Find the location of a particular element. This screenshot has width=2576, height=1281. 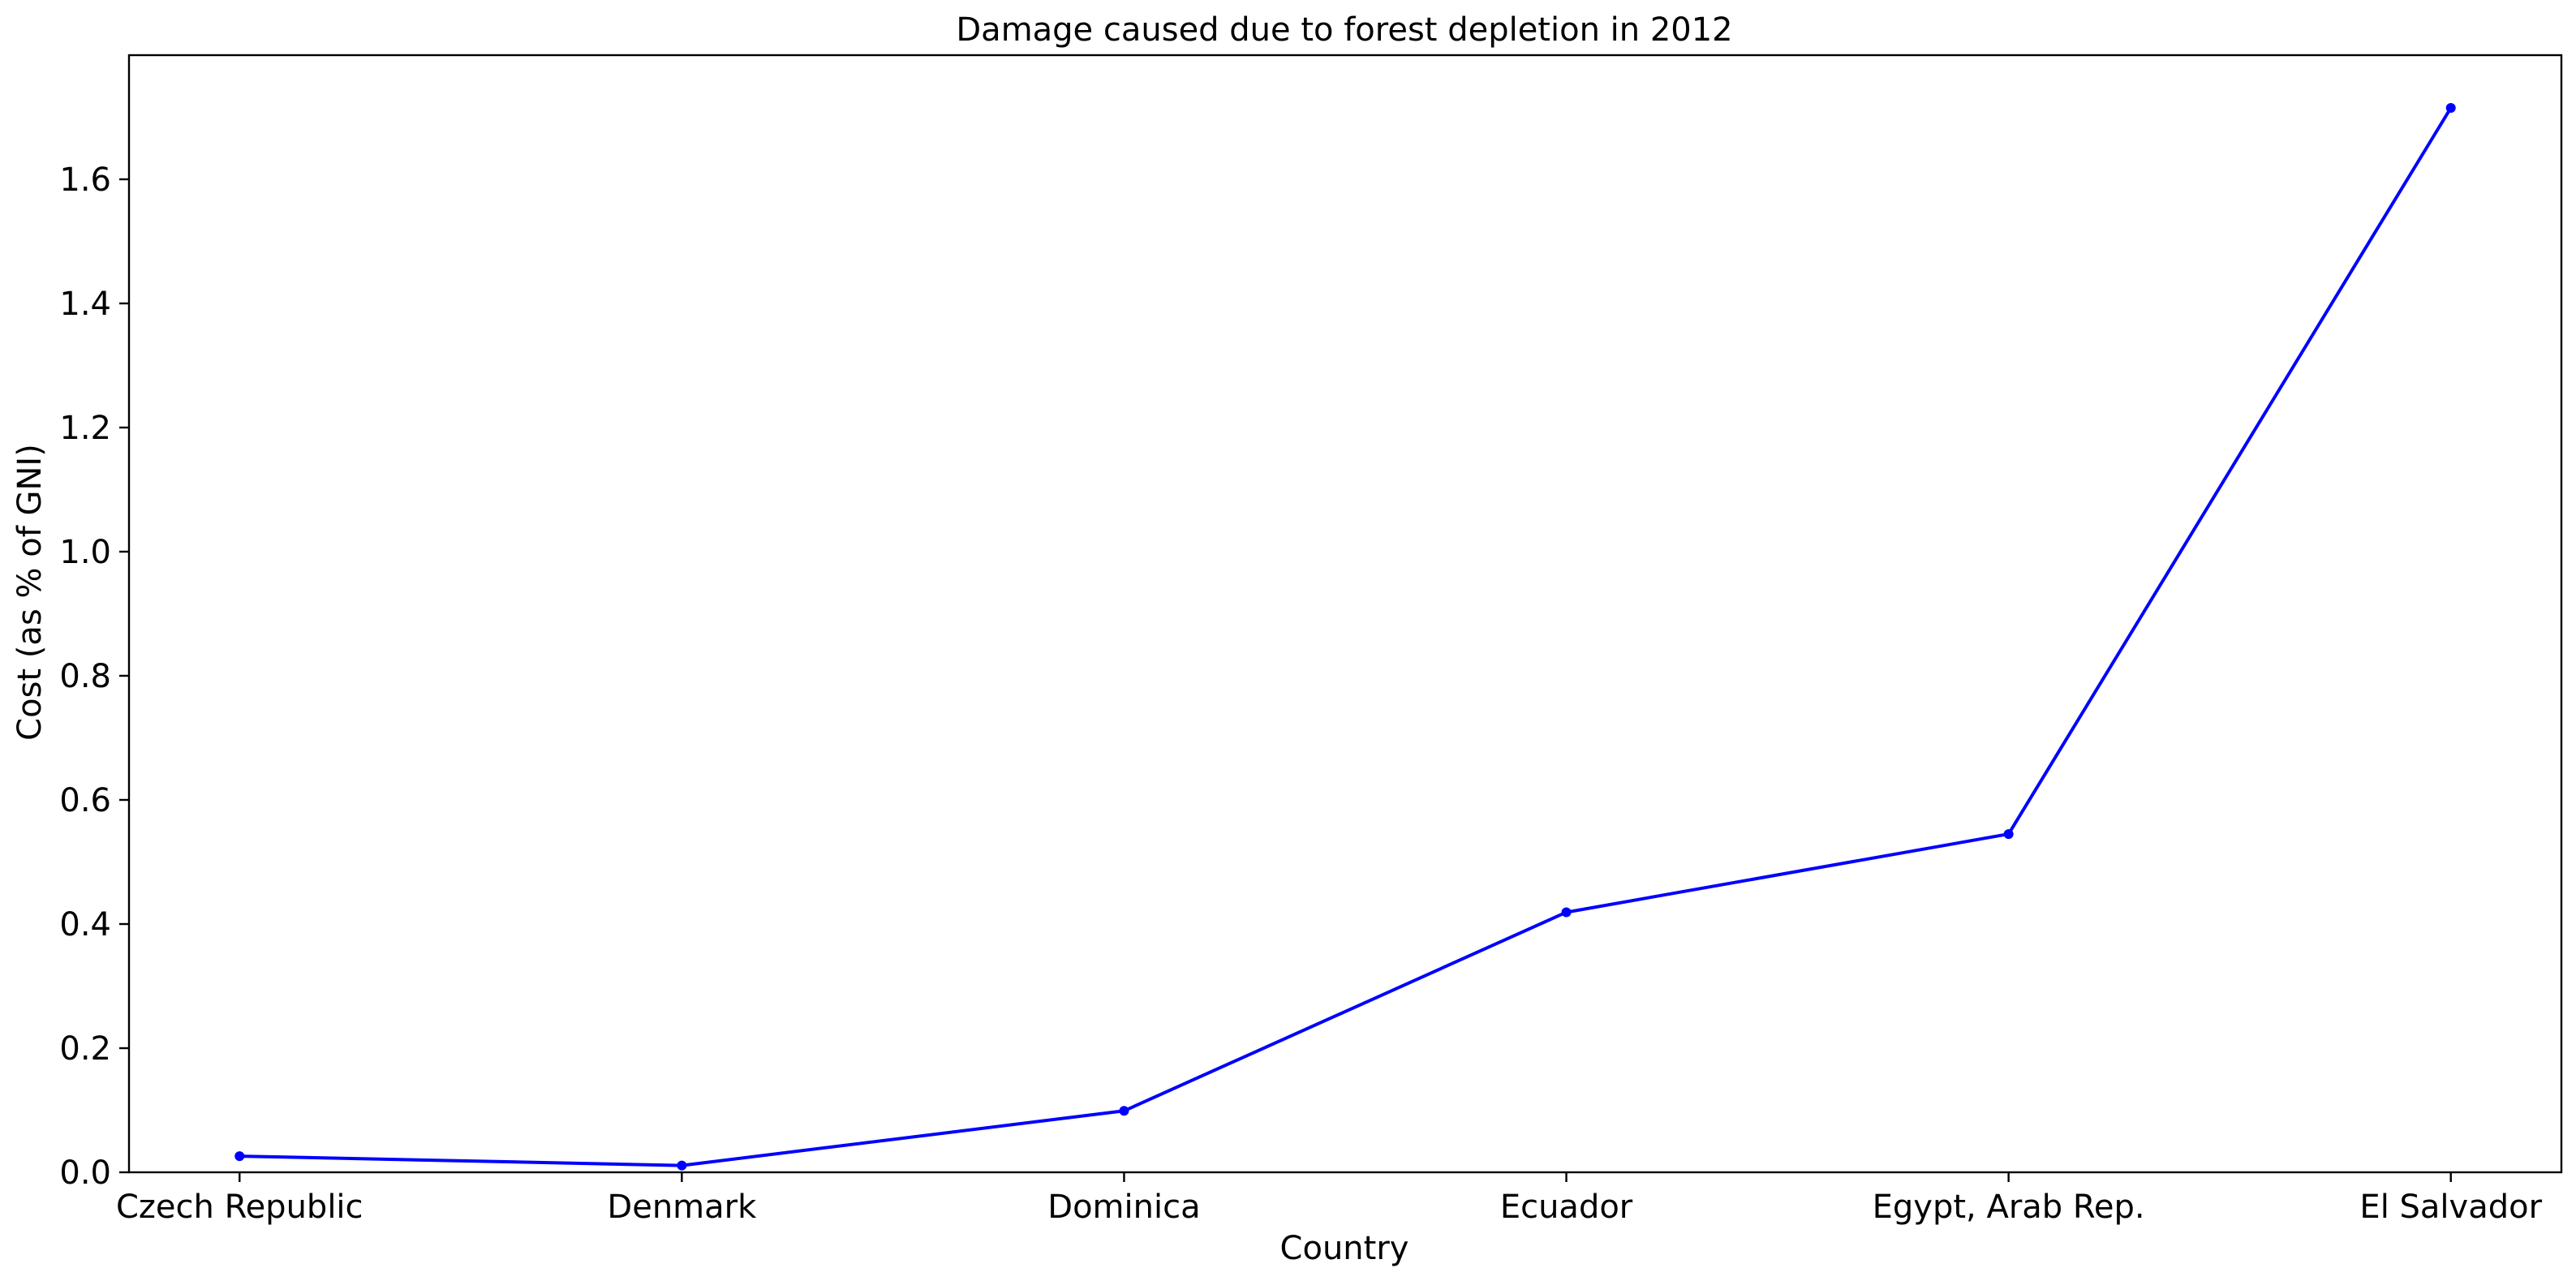

x-tick-label: Ecuador is located at coordinates (1566, 1207).